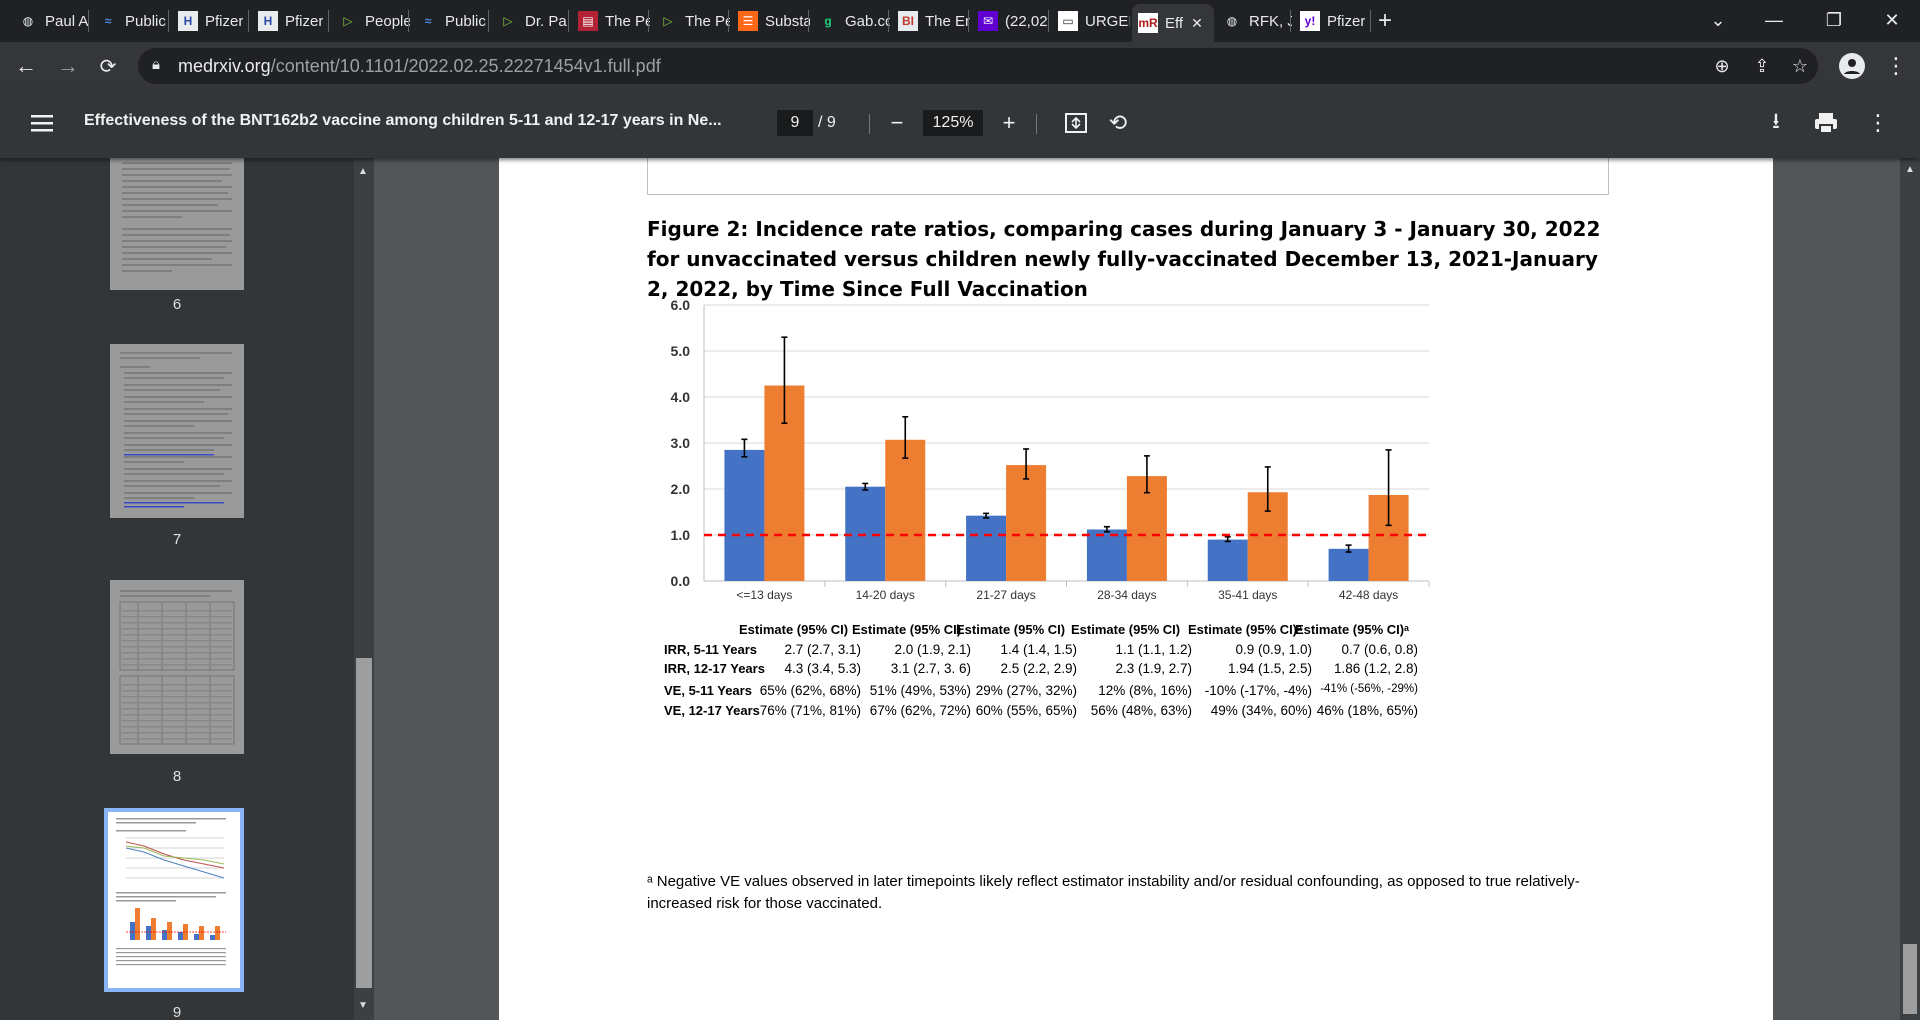  What do you see at coordinates (364, 589) in the screenshot?
I see `sidebar-scrollbar: ▲ ▼` at bounding box center [364, 589].